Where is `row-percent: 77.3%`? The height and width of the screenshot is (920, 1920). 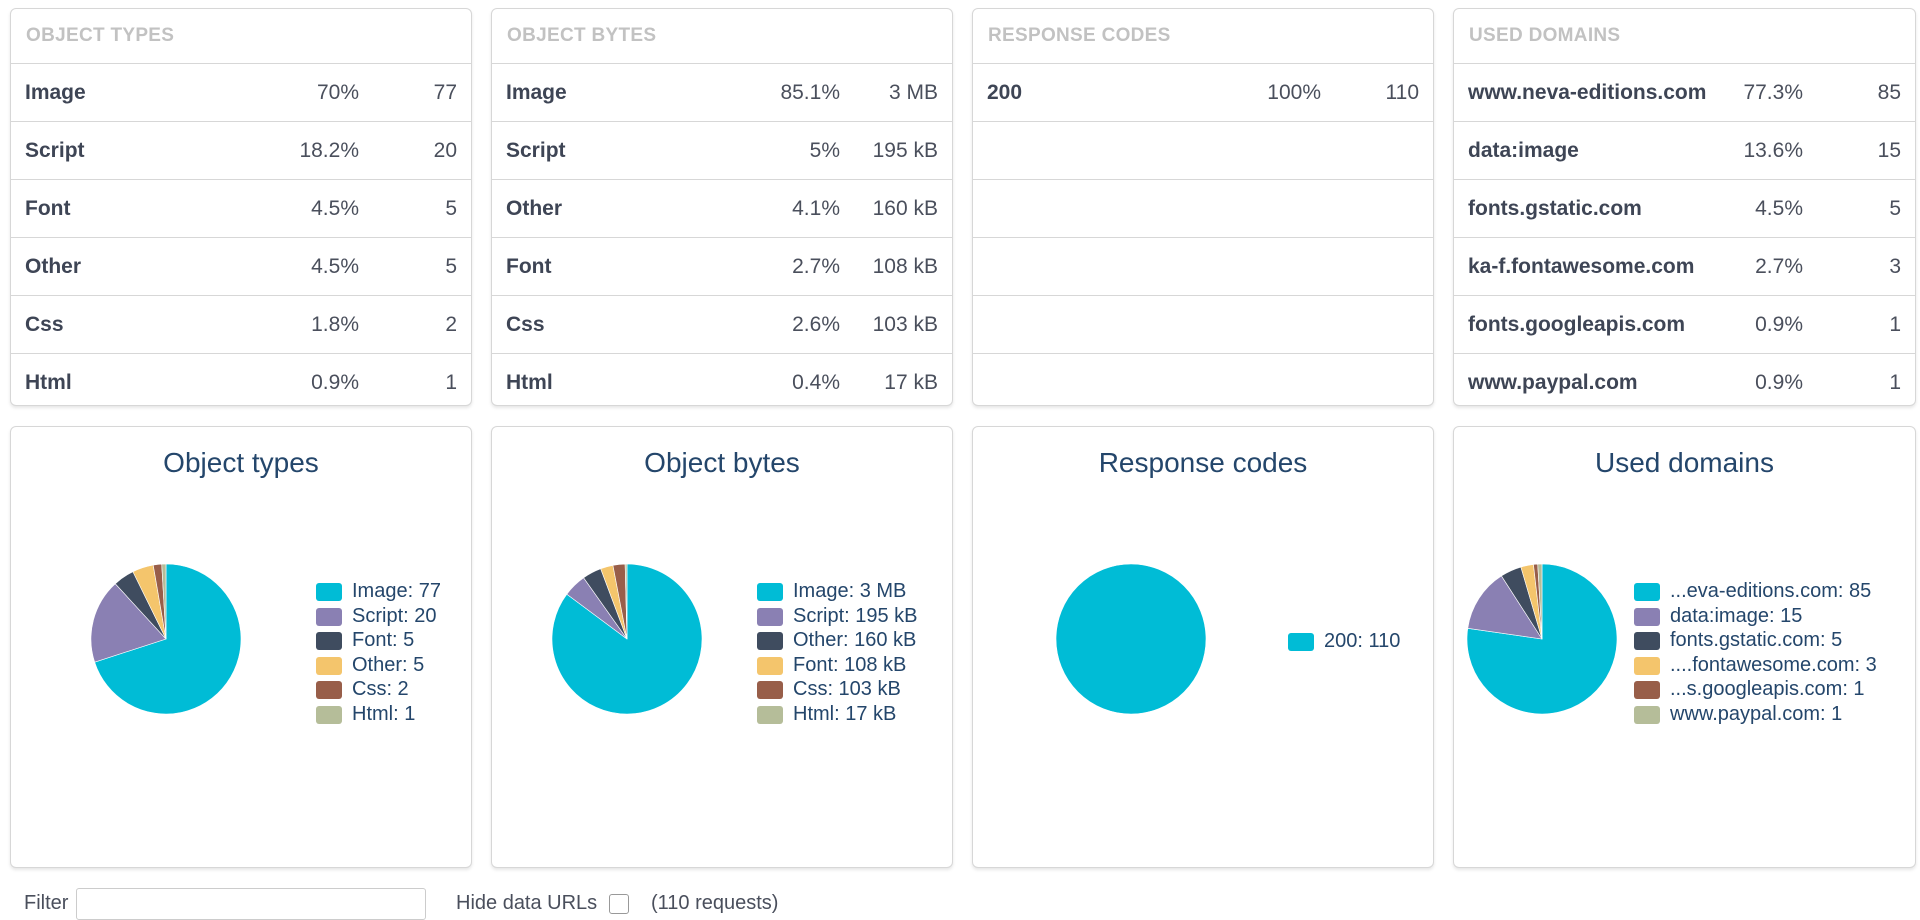
row-percent: 77.3% is located at coordinates (1773, 92).